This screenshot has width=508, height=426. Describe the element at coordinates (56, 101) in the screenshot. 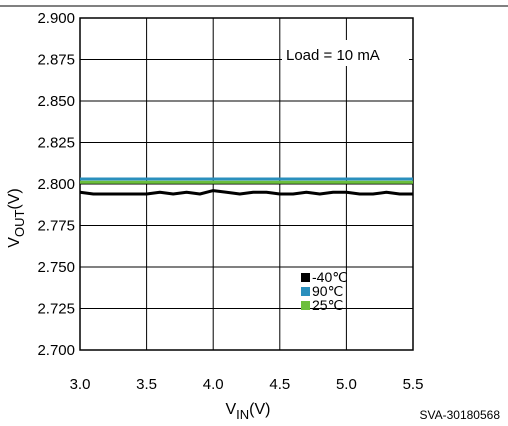

I see `y-tick-label: 2.850` at that location.